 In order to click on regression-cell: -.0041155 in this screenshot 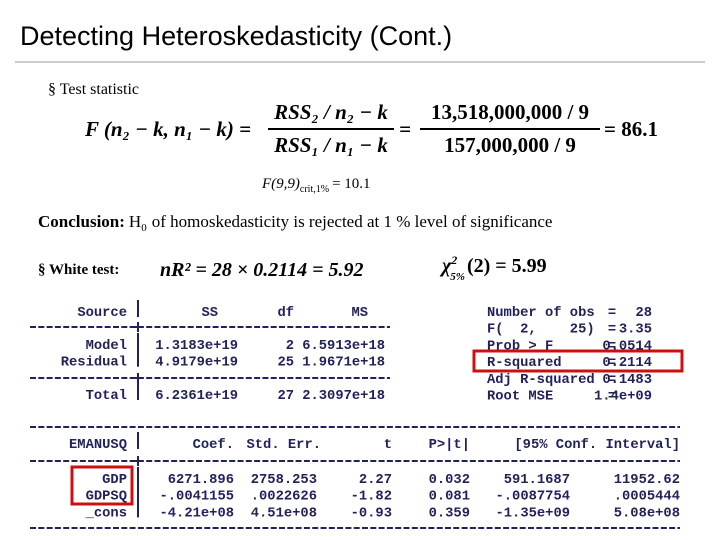, I will do `click(196, 497)`.